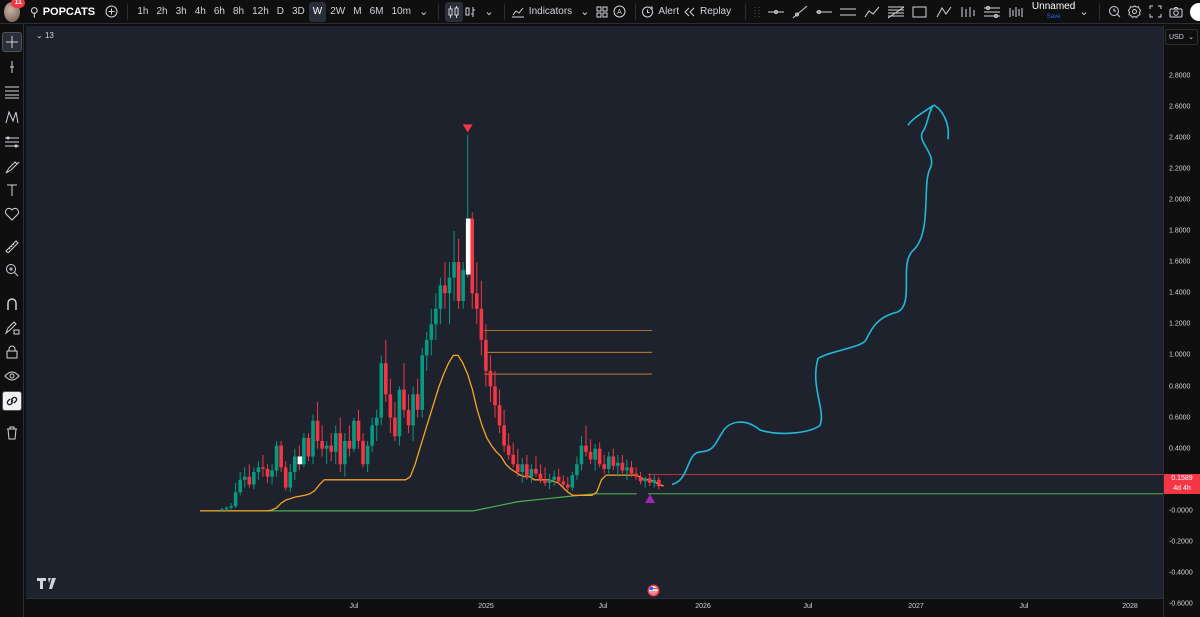  What do you see at coordinates (12, 214) in the screenshot?
I see `icons-tool` at bounding box center [12, 214].